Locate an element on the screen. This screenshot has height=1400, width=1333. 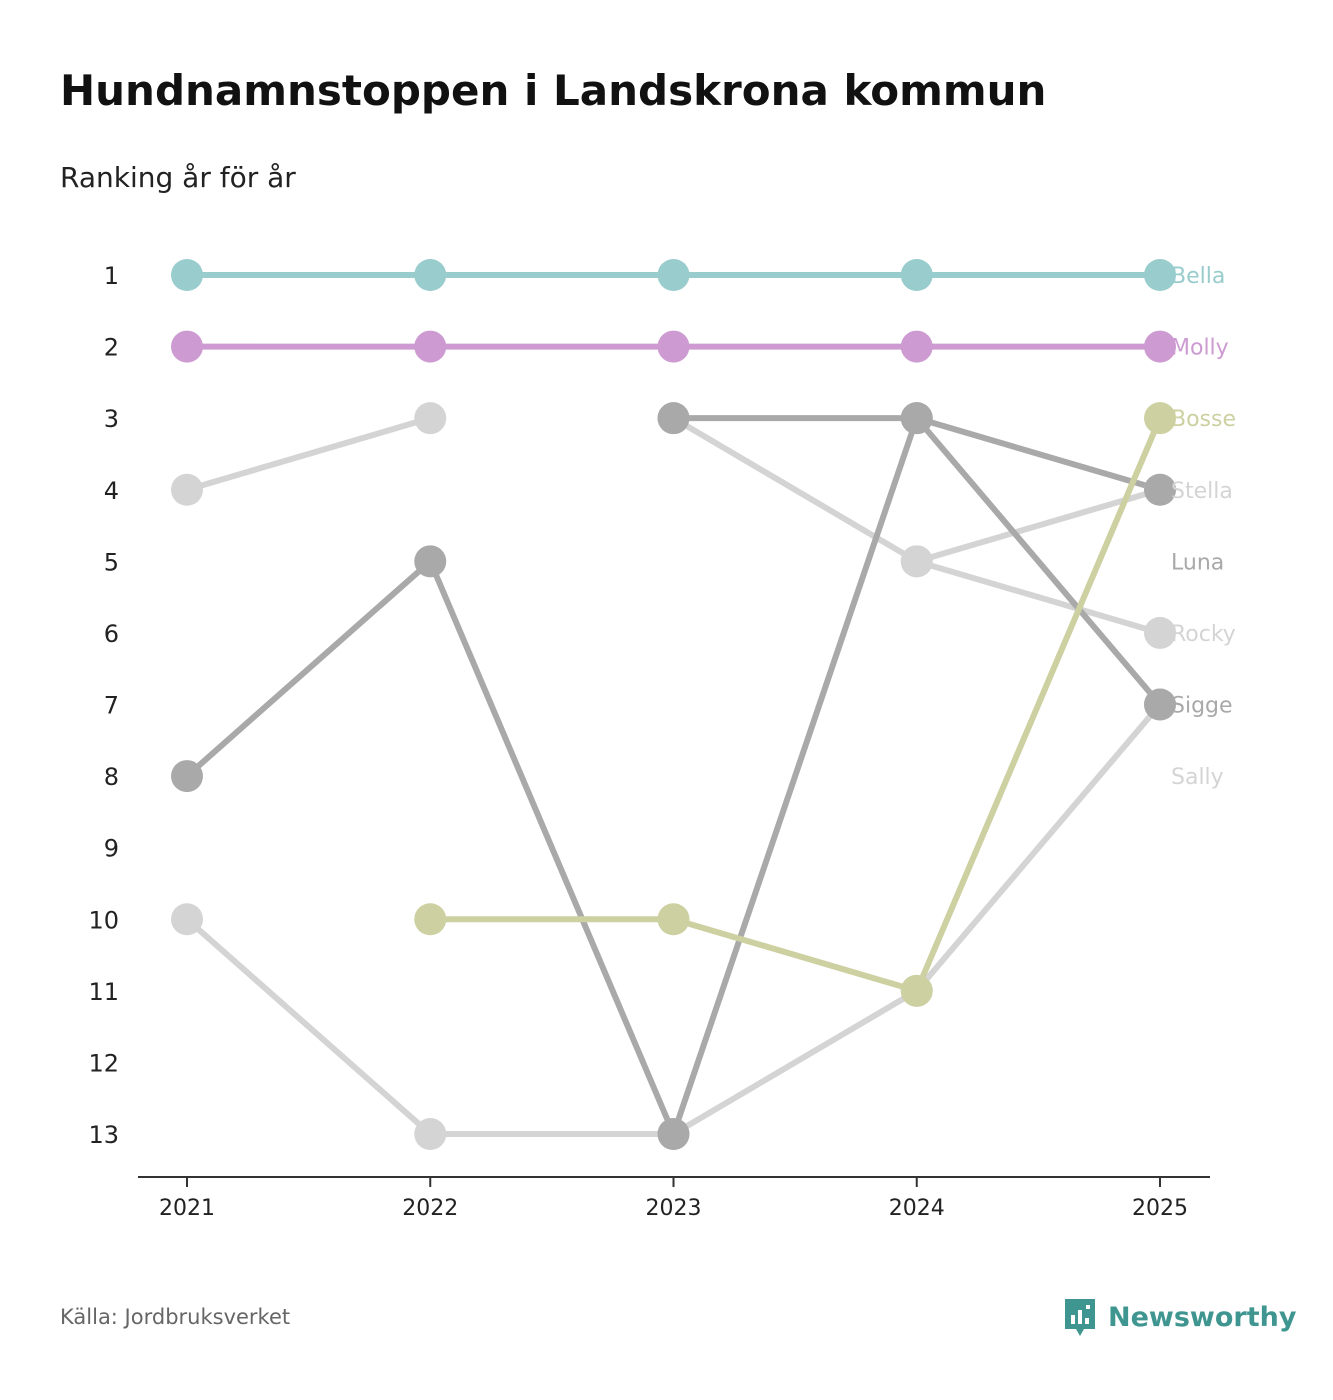
y-tick-label: 5 is located at coordinates (111, 562).